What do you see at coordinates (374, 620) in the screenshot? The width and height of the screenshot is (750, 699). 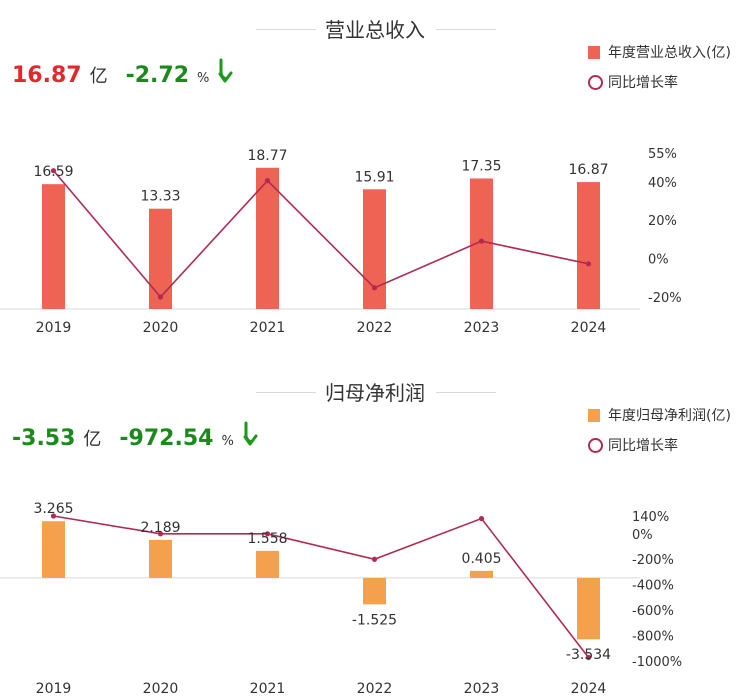 I see `bar-value-label: -1.525` at bounding box center [374, 620].